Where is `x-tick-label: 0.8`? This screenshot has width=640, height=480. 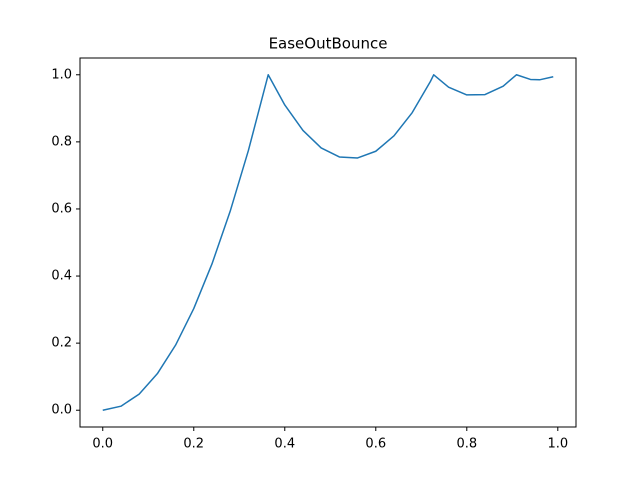
x-tick-label: 0.8 is located at coordinates (466, 444).